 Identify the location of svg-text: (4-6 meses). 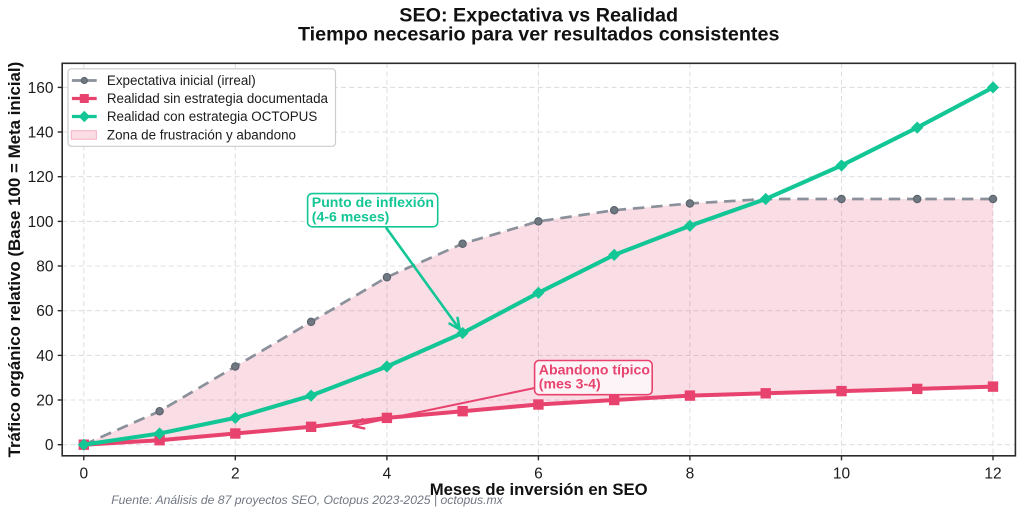
(351, 216).